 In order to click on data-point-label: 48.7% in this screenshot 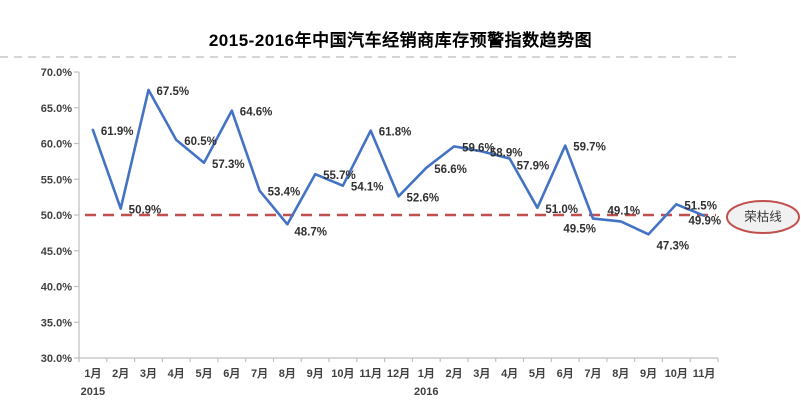, I will do `click(310, 232)`.